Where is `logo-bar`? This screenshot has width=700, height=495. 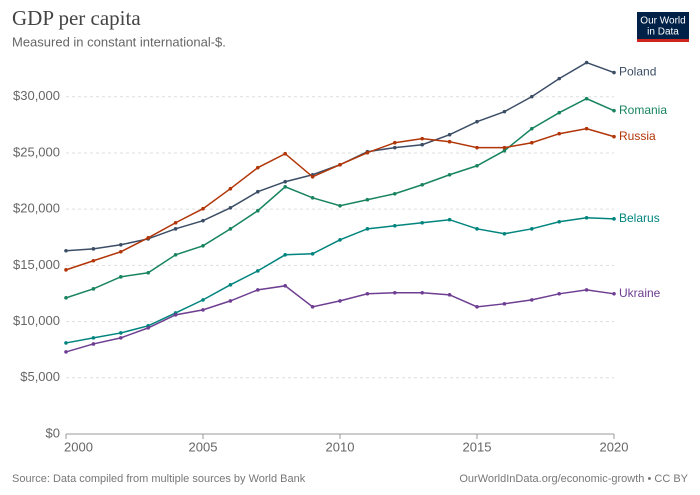
logo-bar is located at coordinates (663, 40).